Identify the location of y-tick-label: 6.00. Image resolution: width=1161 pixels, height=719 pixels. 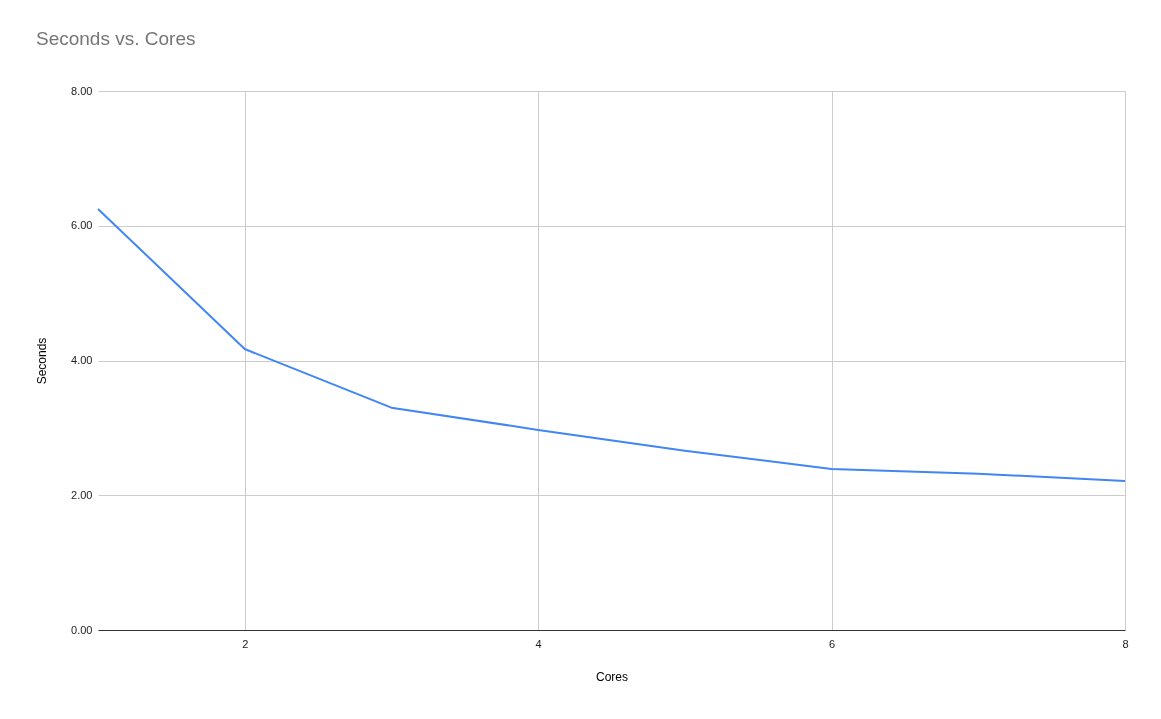
(82, 225).